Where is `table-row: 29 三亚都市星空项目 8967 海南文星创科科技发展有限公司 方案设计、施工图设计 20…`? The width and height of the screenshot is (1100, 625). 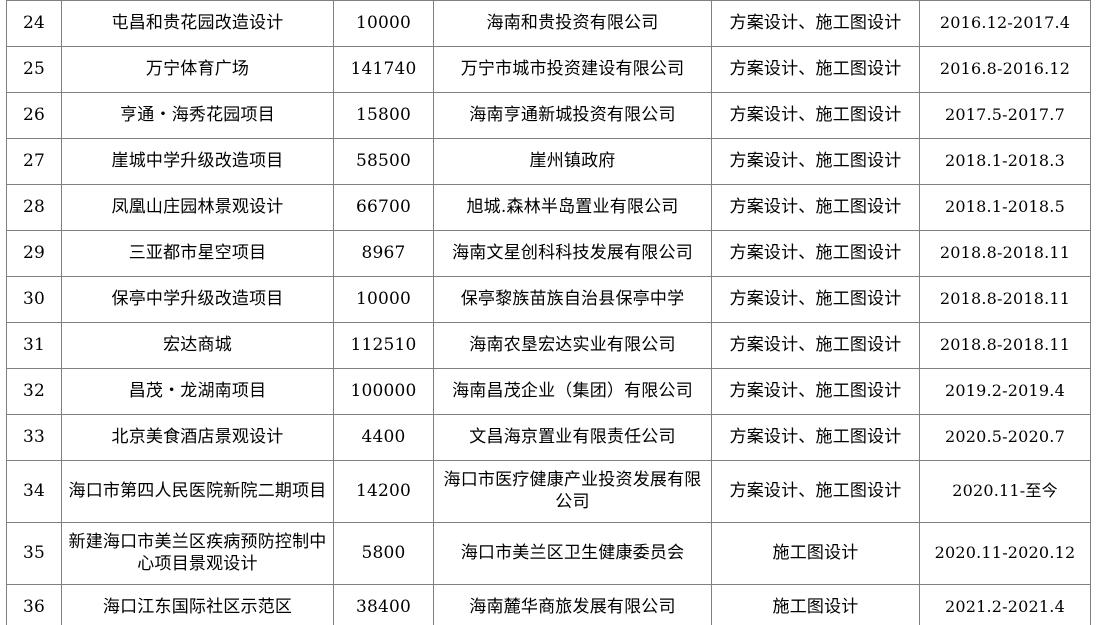 table-row: 29 三亚都市星空项目 8967 海南文星创科科技发展有限公司 方案设计、施工图设计 20… is located at coordinates (548, 253).